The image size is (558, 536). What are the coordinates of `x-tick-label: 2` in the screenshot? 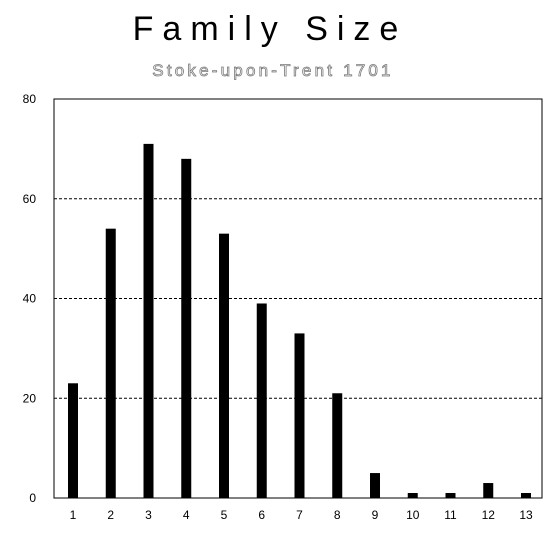 It's located at (110, 515).